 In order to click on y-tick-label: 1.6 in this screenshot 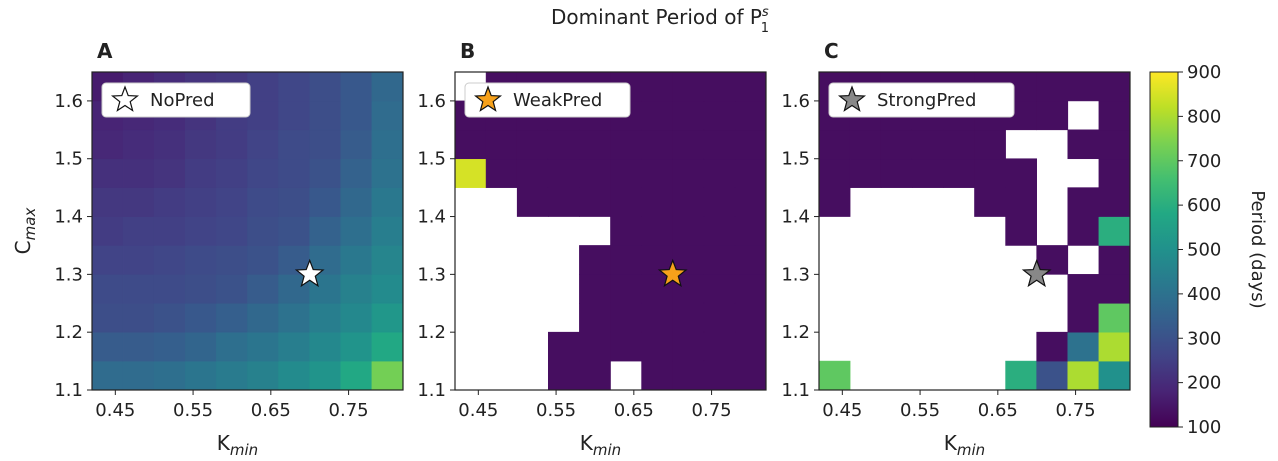, I will do `click(795, 101)`.